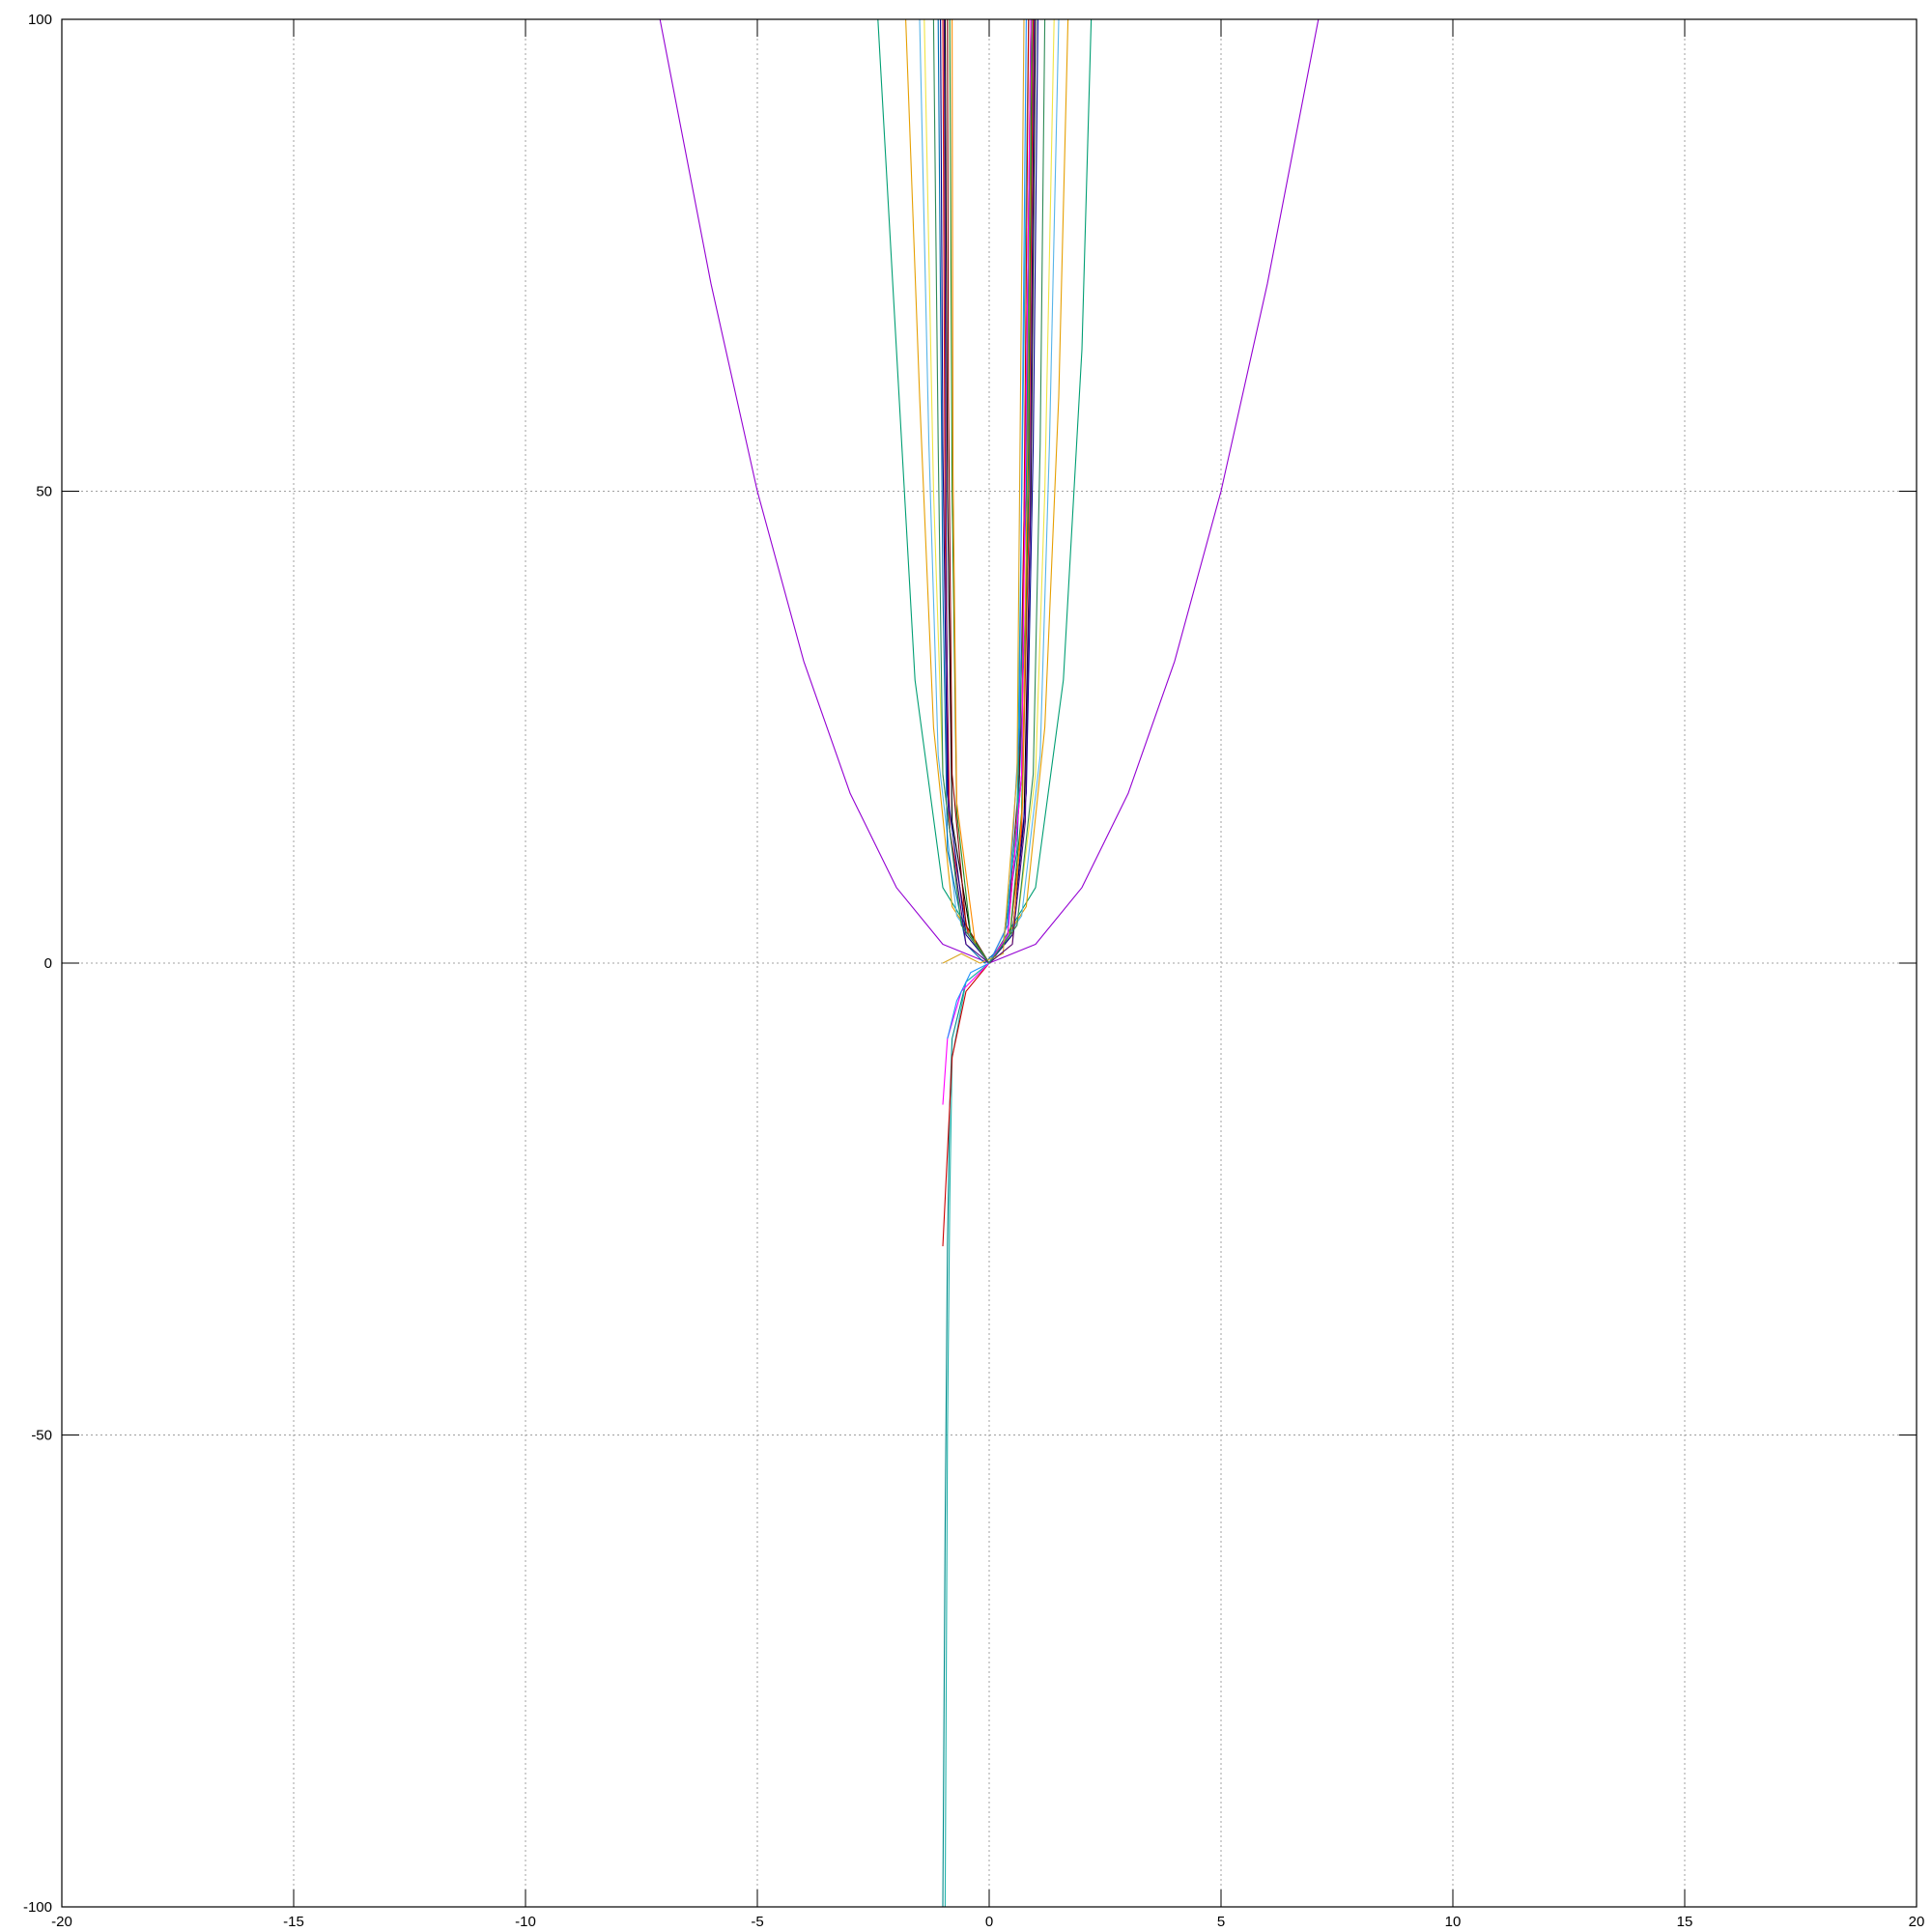  I want to click on x-tick-label: -5, so click(757, 1922).